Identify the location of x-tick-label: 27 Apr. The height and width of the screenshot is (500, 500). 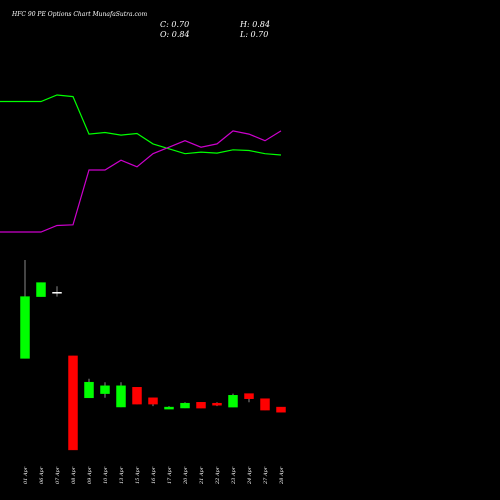
(266, 475).